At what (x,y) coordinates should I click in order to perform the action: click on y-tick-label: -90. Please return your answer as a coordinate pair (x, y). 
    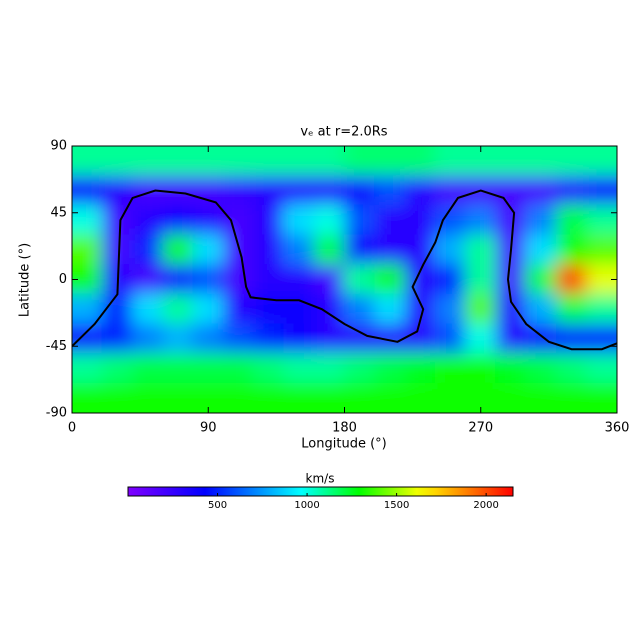
    Looking at the image, I should click on (56, 413).